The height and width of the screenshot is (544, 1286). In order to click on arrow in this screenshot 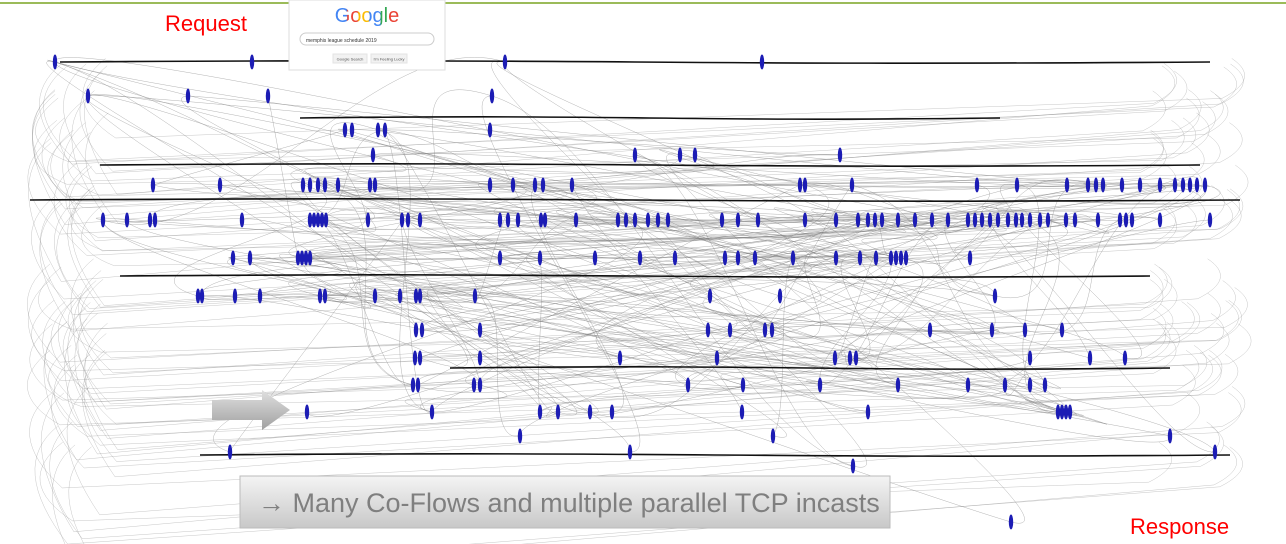, I will do `click(251, 410)`.